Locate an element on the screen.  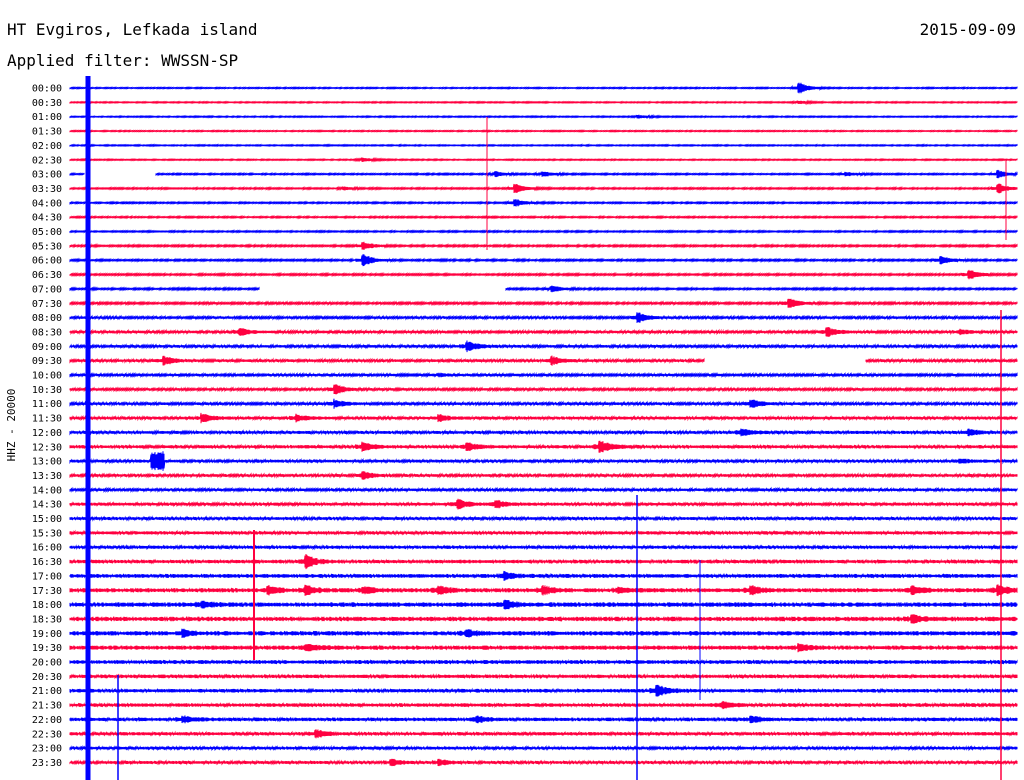
time-label: 05:30 is located at coordinates (47, 246).